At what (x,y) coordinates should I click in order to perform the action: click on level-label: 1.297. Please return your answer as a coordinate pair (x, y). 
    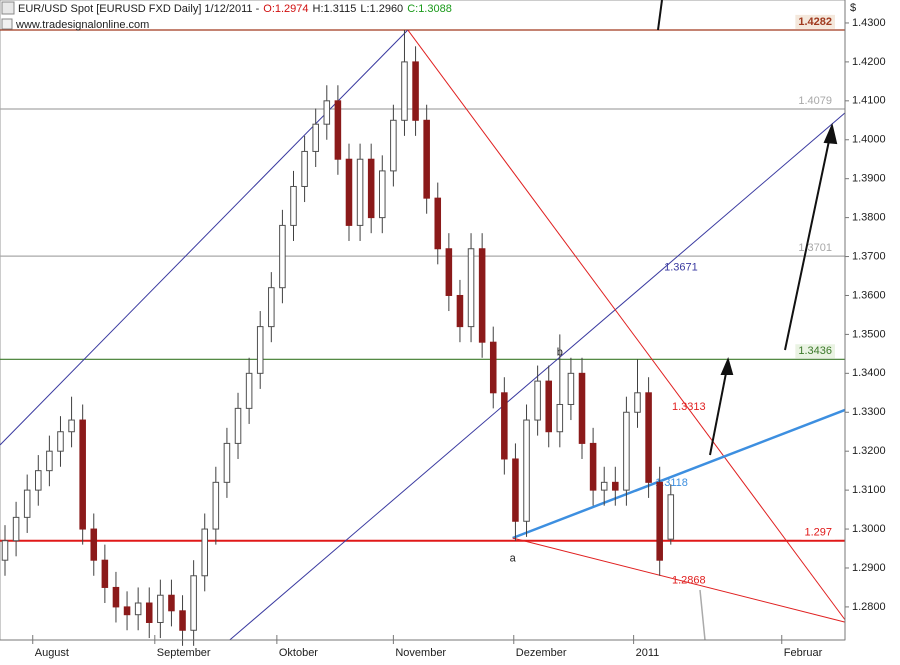
    Looking at the image, I should click on (818, 533).